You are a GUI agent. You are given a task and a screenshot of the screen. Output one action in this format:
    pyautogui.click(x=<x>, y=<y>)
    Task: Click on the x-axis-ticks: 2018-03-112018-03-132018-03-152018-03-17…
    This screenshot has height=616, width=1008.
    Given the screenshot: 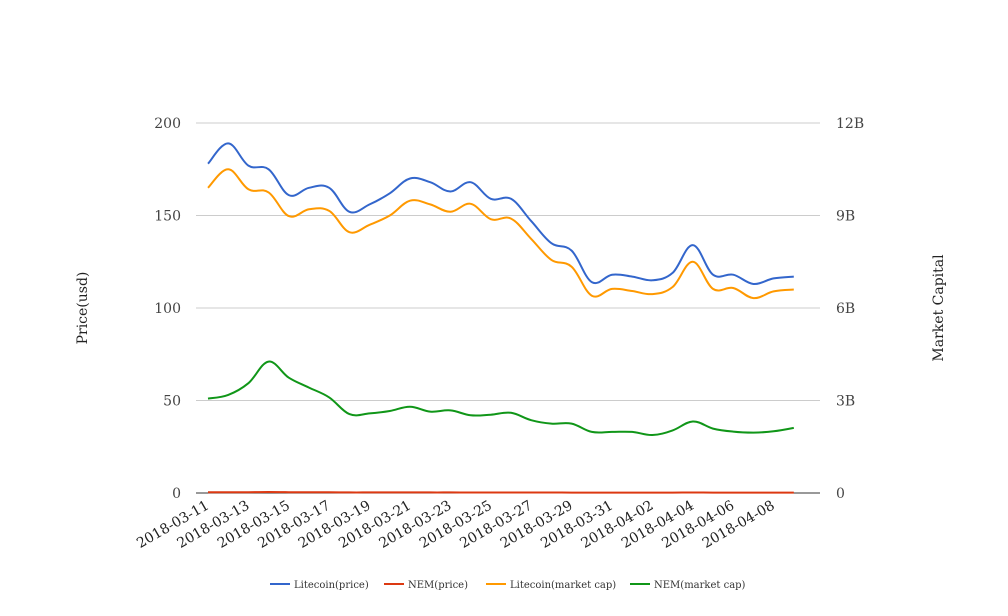 What is the action you would take?
    pyautogui.click(x=456, y=525)
    